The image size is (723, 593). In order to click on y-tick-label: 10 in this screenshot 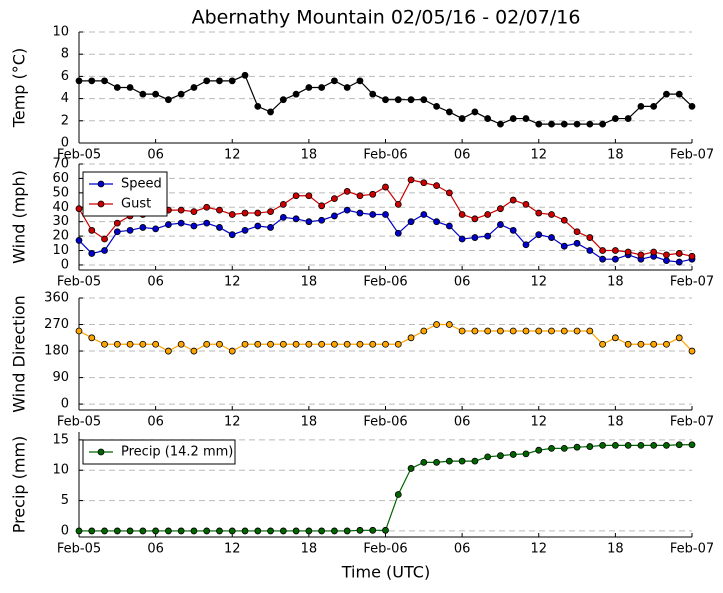, I will do `click(60, 250)`.